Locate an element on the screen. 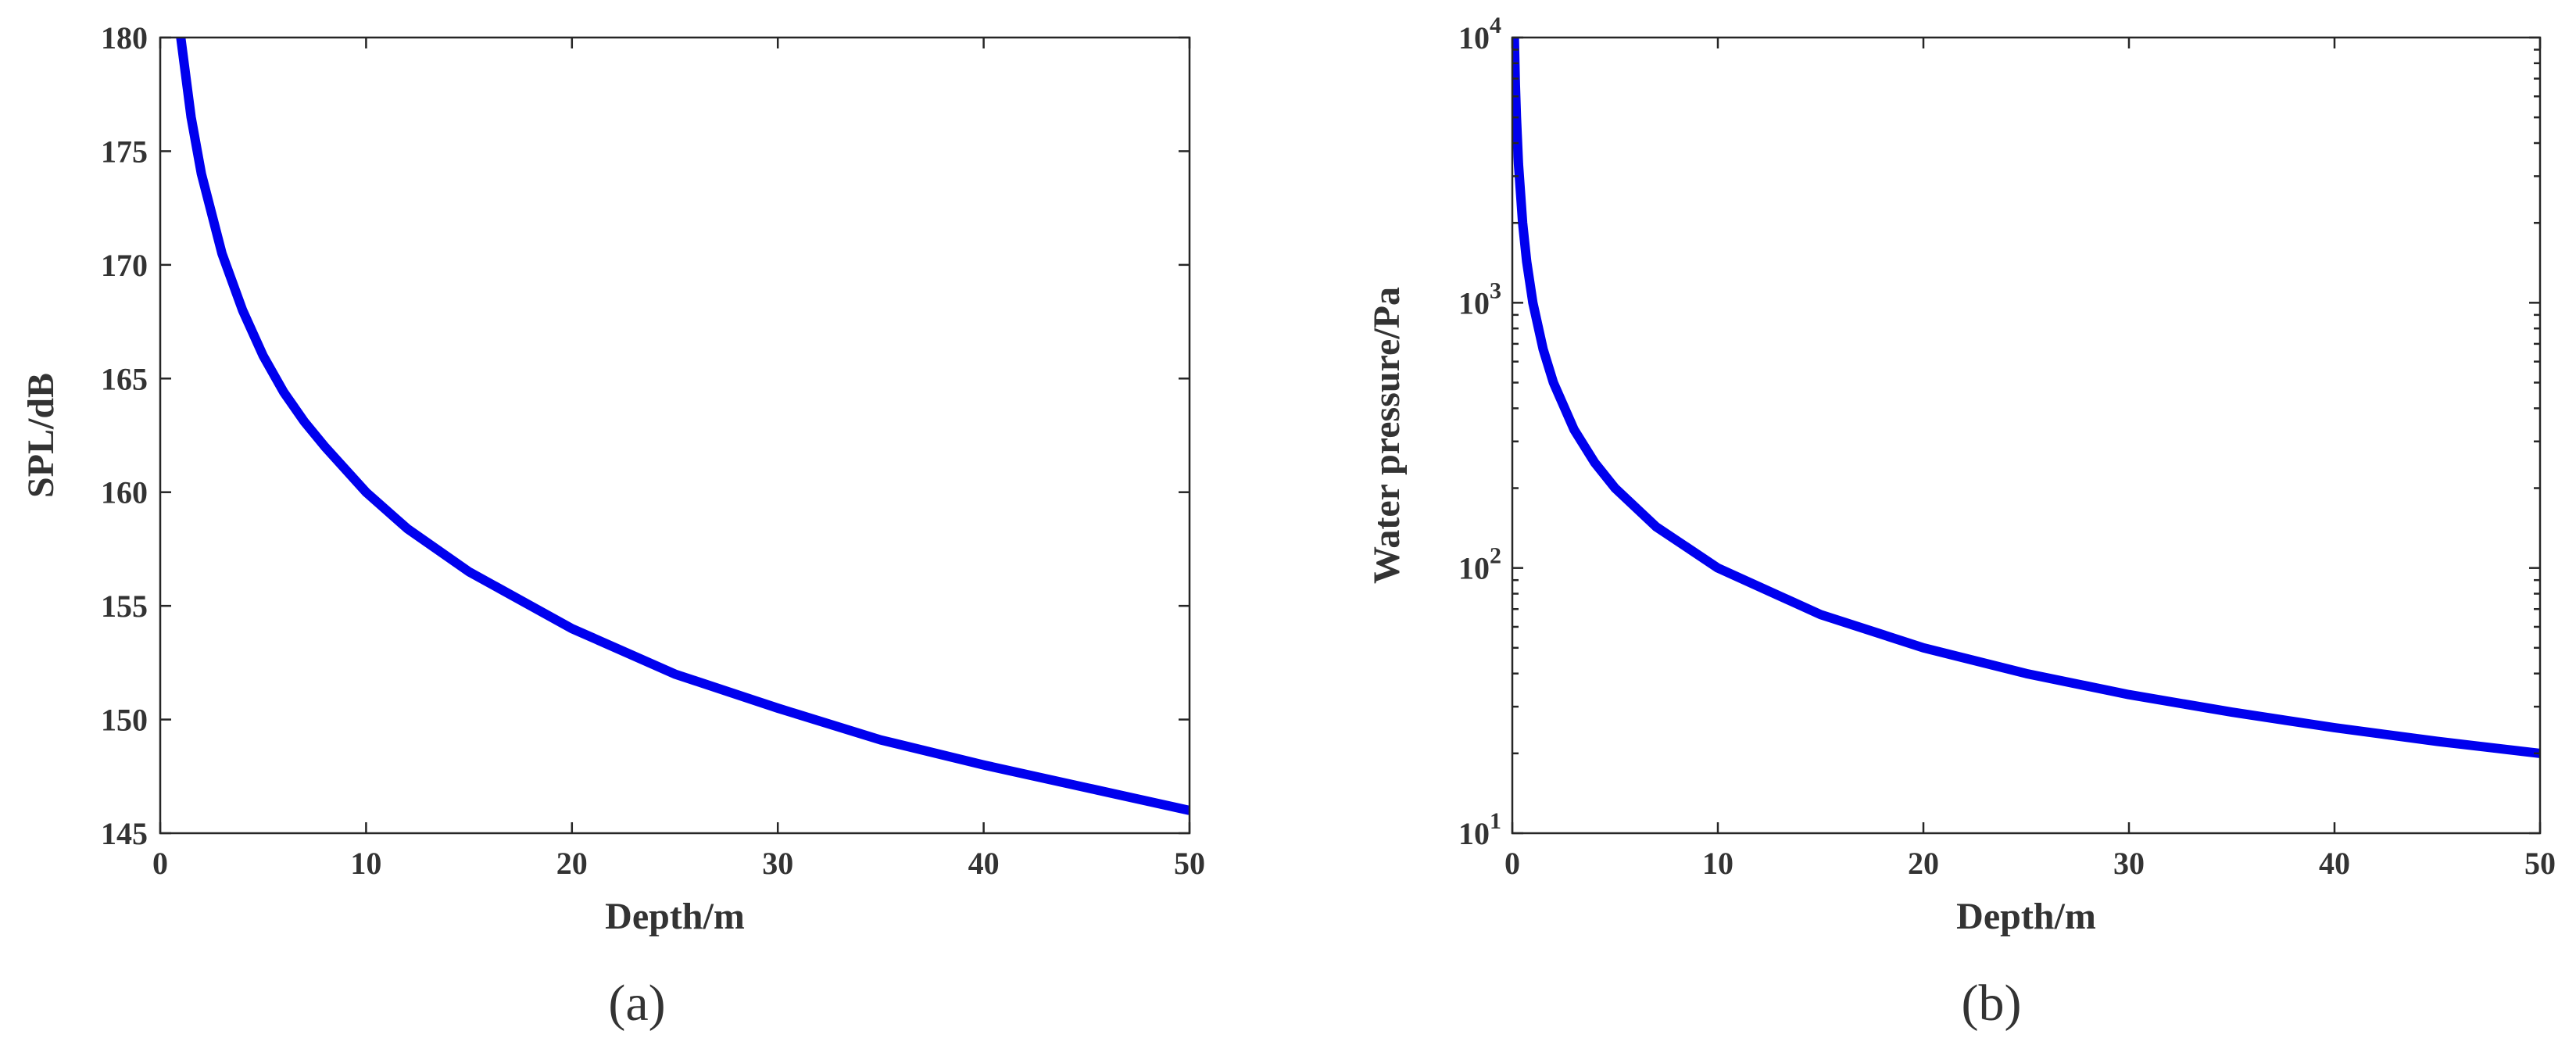 Image resolution: width=2576 pixels, height=1063 pixels. y-tick-label: 165 is located at coordinates (124, 378).